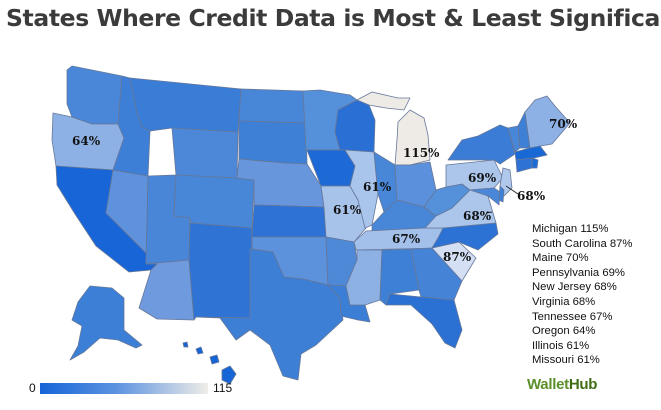  I want to click on map-label-tennessee: 67%, so click(406, 239).